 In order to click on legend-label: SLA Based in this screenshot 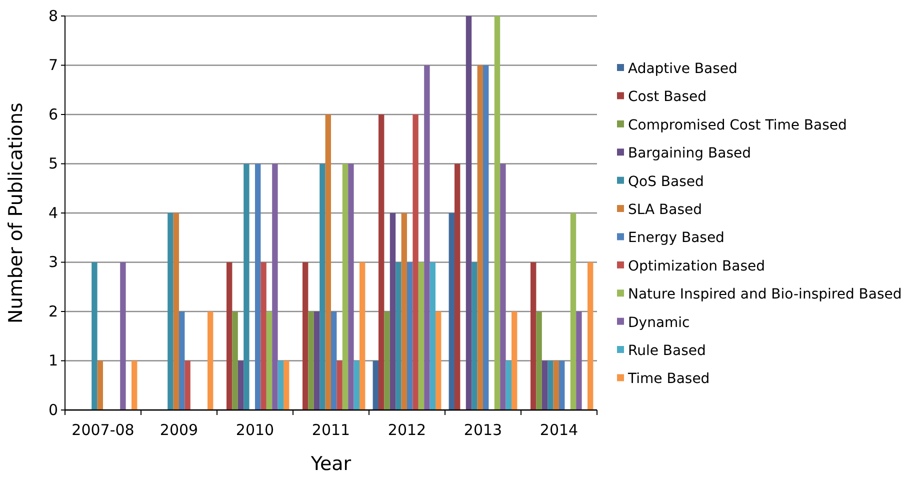, I will do `click(665, 210)`.